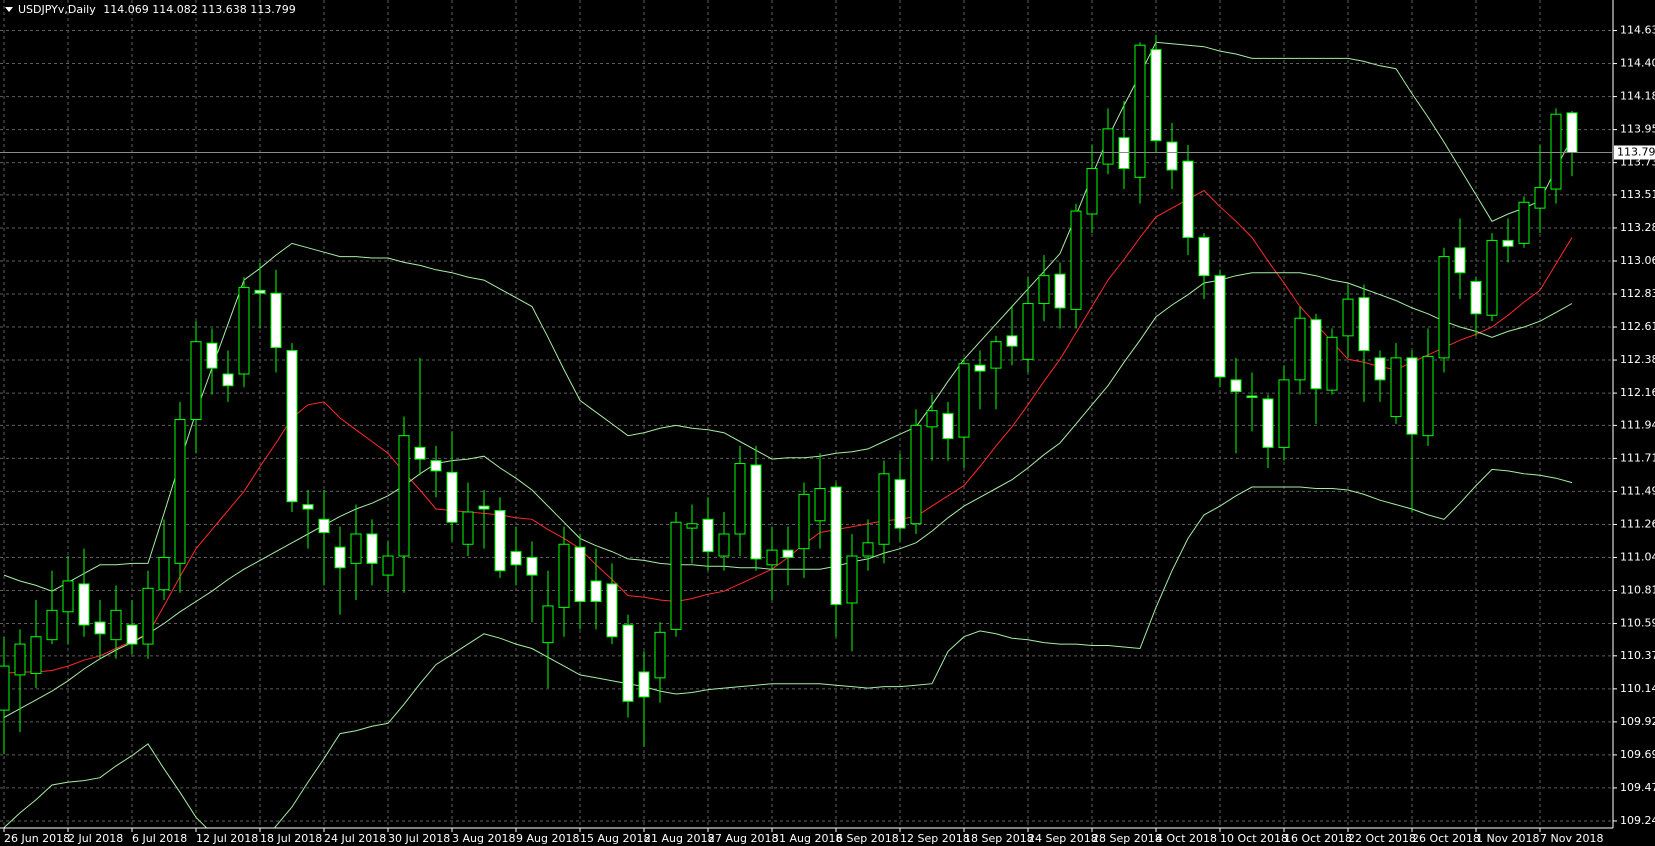 The width and height of the screenshot is (1655, 846). I want to click on y-tick-label: 113.955, so click(1637, 129).